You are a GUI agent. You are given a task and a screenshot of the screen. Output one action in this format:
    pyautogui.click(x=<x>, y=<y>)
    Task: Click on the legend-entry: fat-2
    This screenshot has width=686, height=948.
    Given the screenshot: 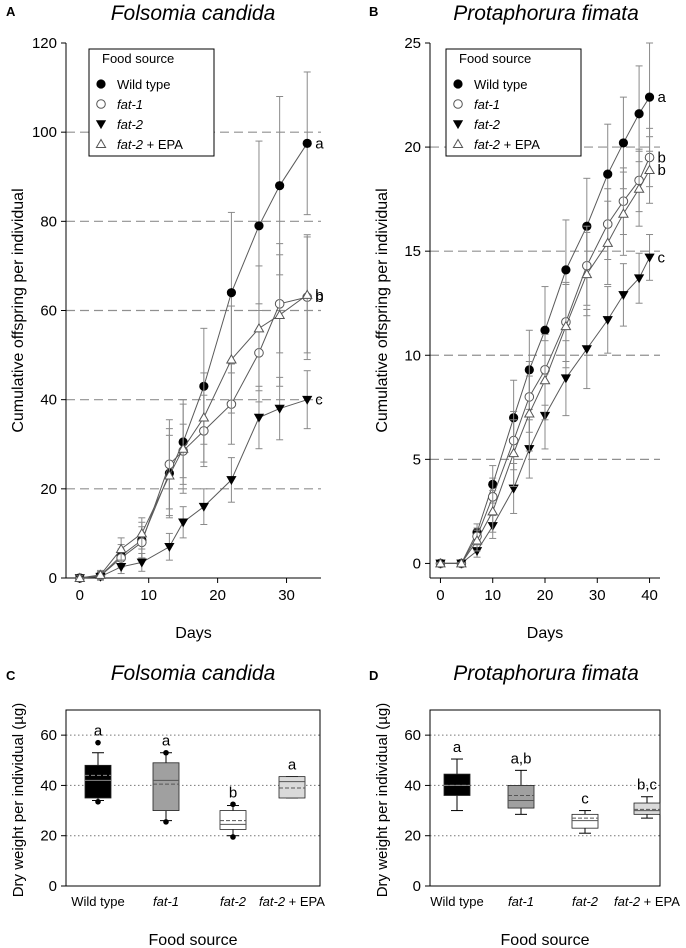 What is the action you would take?
    pyautogui.click(x=487, y=124)
    